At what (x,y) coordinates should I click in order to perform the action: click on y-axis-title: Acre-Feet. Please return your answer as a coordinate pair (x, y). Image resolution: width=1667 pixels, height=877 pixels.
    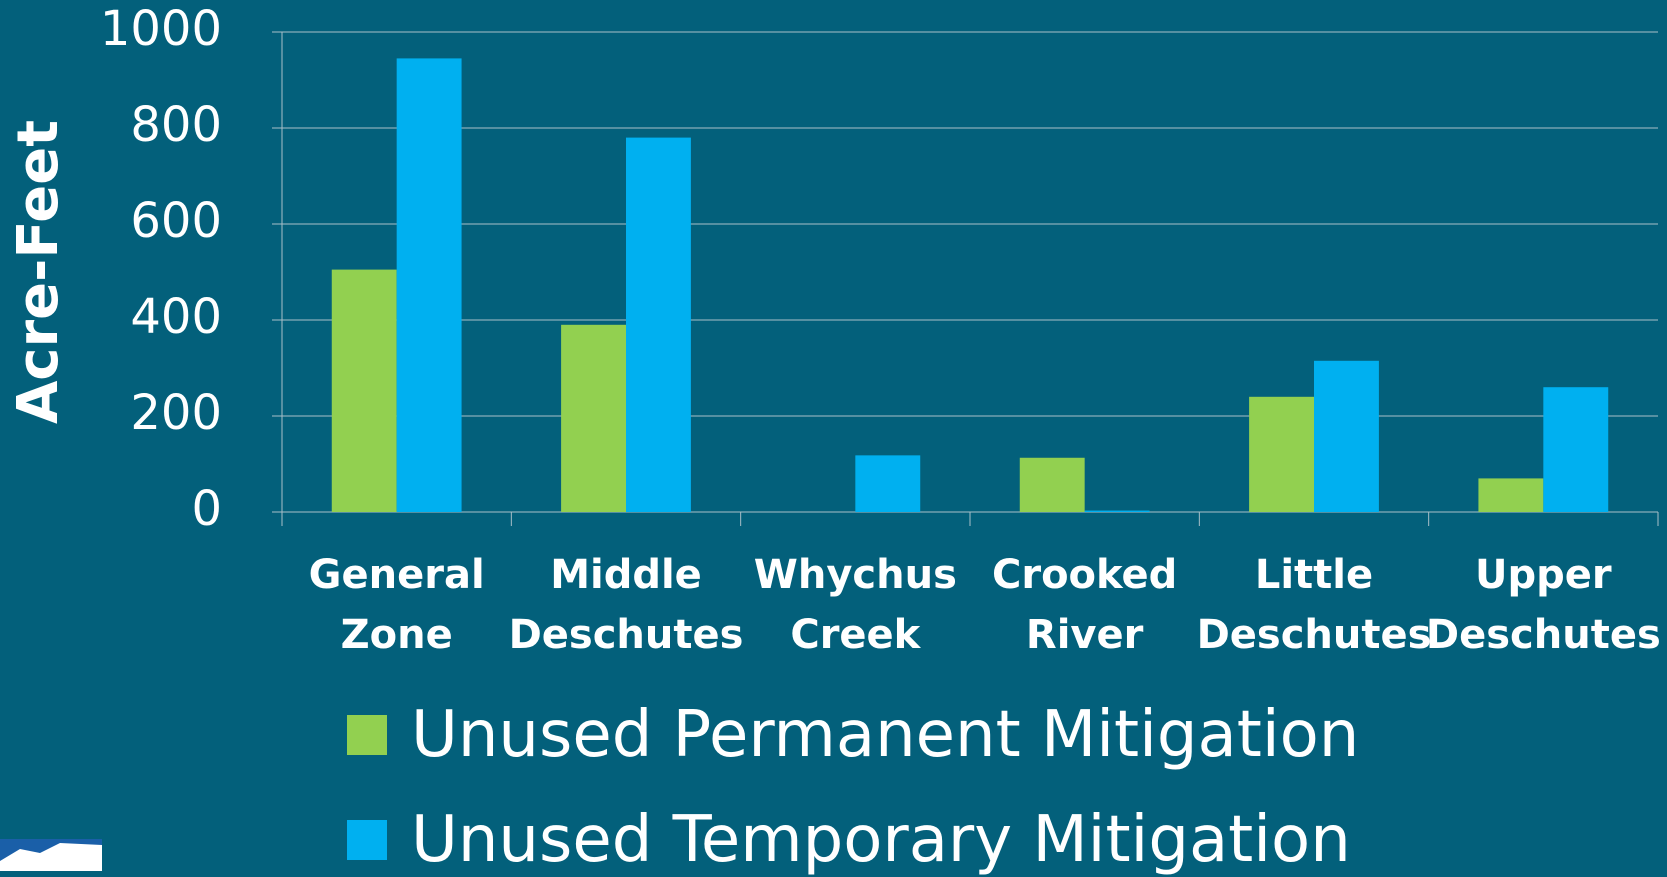
    Looking at the image, I should click on (38, 272).